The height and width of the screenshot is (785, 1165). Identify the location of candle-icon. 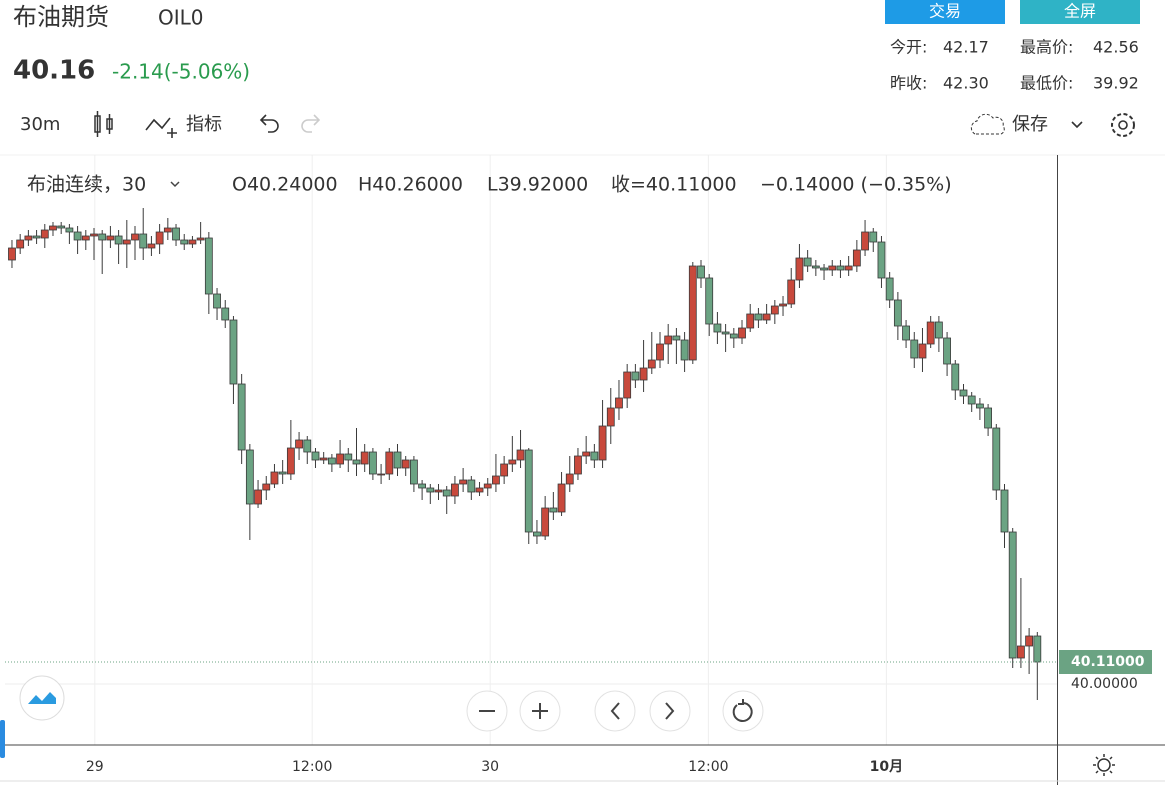
(103, 124).